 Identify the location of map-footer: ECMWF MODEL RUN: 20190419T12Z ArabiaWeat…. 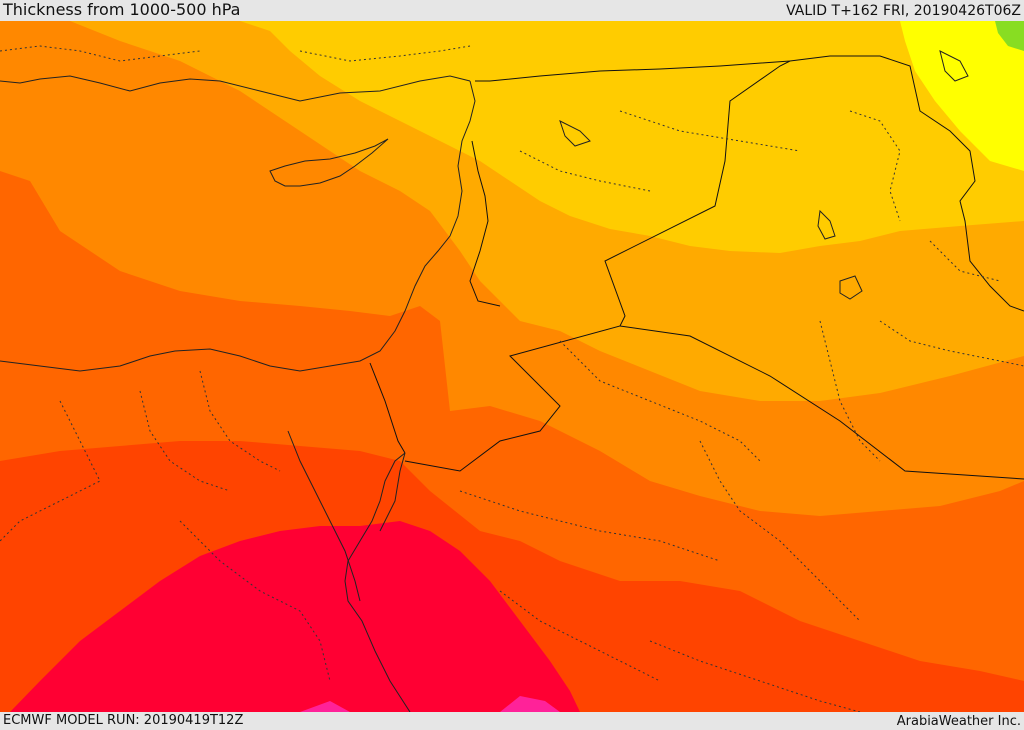
(512, 720).